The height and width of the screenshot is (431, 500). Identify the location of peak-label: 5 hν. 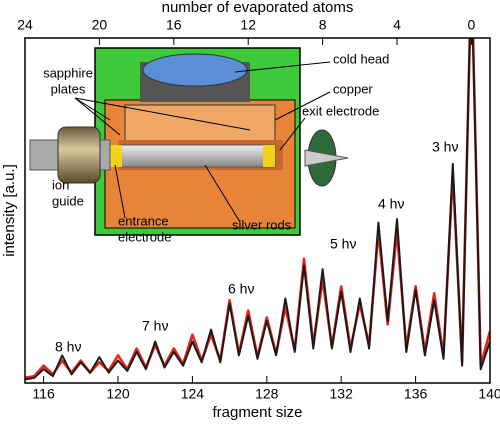
(343, 244).